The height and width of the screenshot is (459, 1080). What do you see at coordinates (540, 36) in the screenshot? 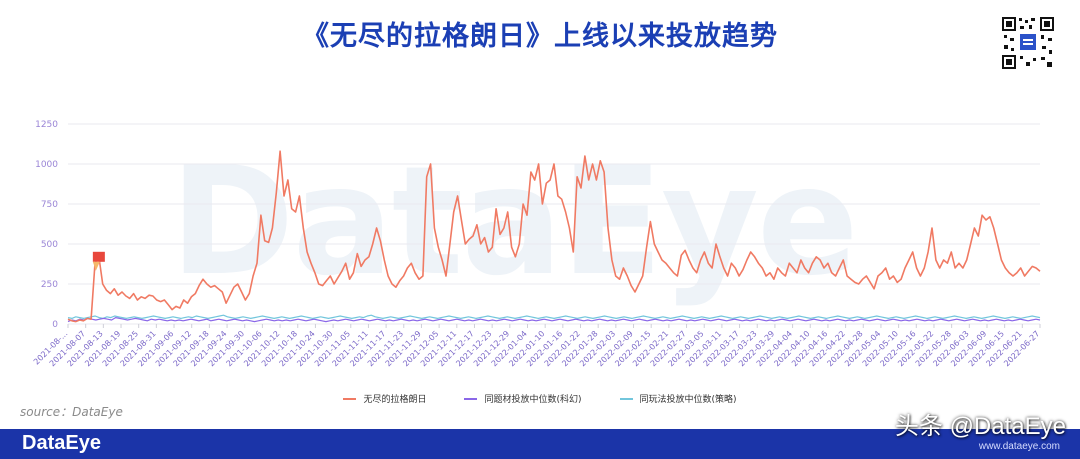
I see `page-title: 《无尽的拉格朗日》上线以来投放趋势` at bounding box center [540, 36].